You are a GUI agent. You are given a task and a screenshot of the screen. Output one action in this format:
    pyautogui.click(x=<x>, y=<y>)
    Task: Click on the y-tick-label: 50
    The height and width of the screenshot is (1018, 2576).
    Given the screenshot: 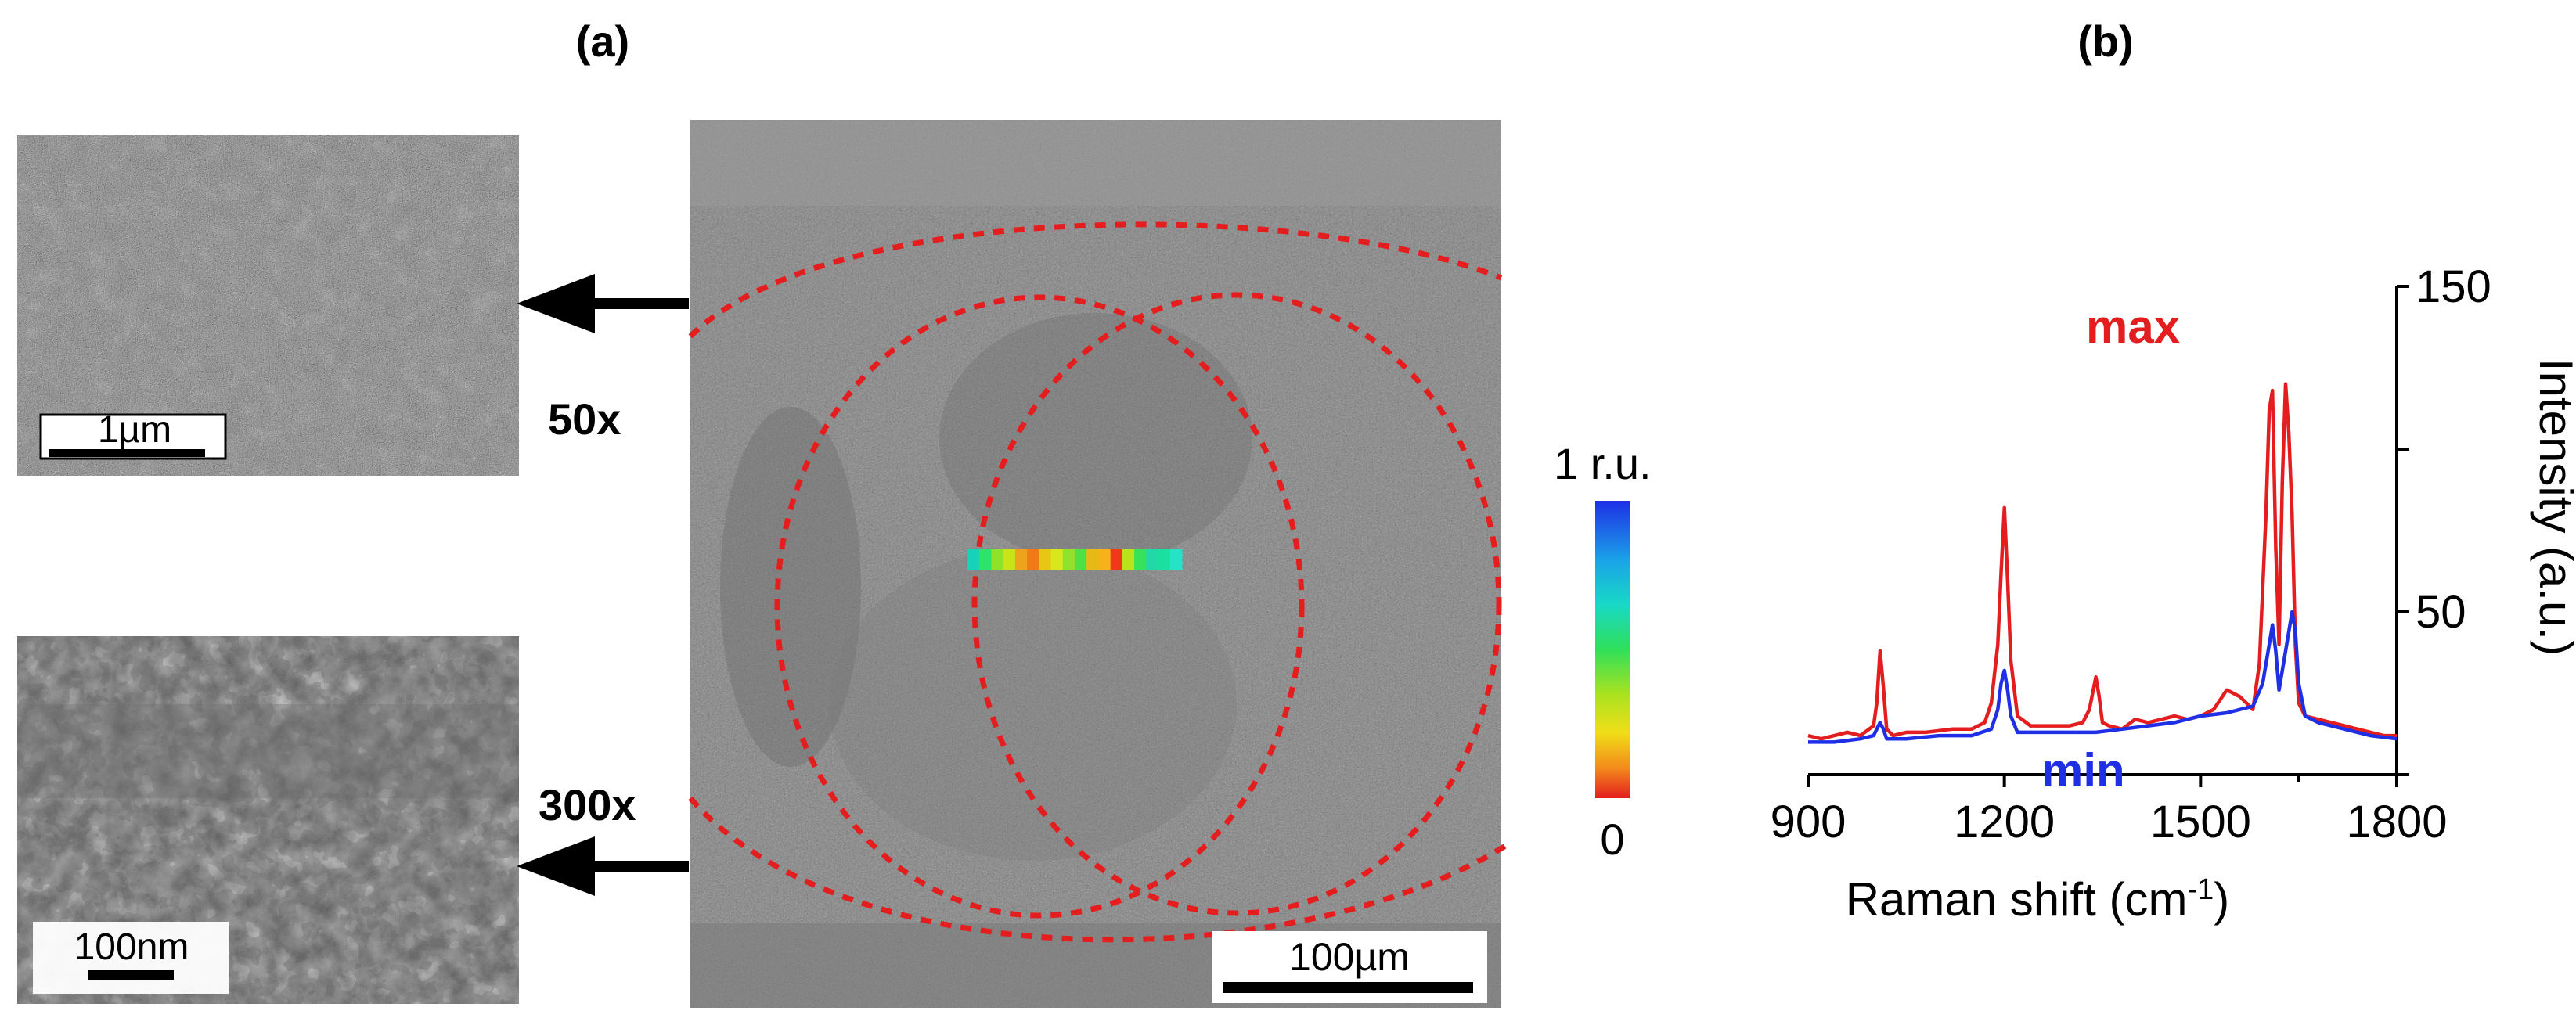 What is the action you would take?
    pyautogui.click(x=2441, y=612)
    